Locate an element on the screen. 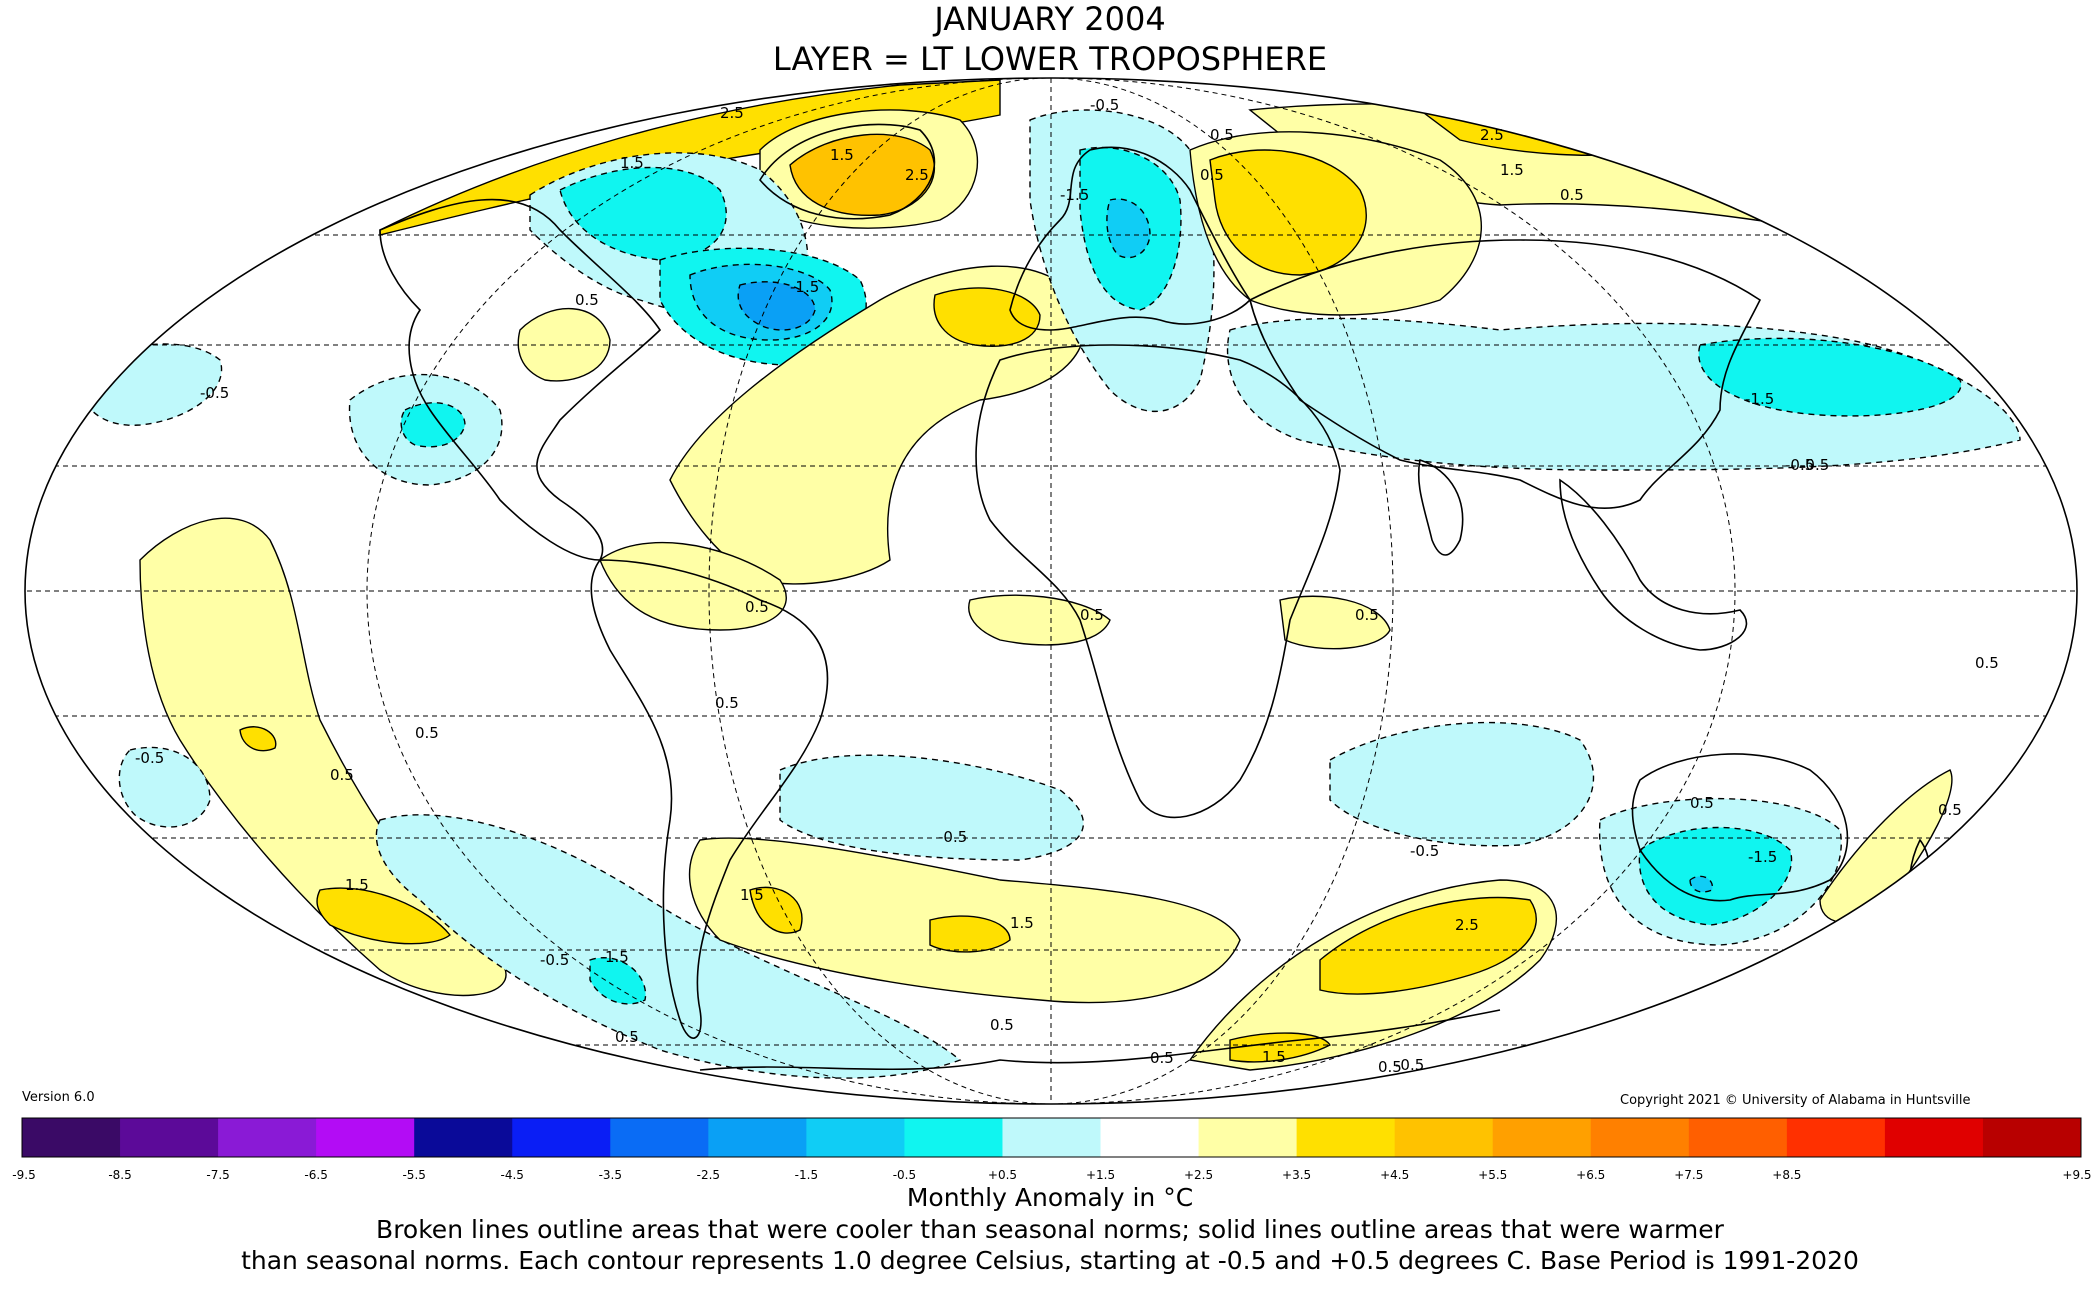 The image size is (2100, 1300). version-label: Version 6.0 is located at coordinates (58, 1097).